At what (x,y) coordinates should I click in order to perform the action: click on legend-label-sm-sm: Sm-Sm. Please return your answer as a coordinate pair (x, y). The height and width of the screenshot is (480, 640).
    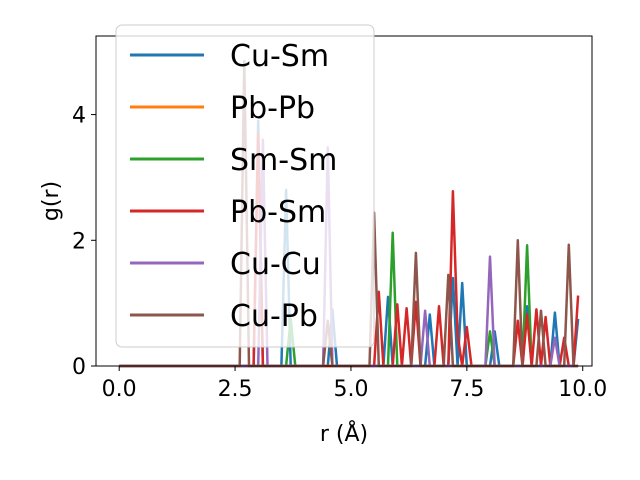
    Looking at the image, I should click on (283, 160).